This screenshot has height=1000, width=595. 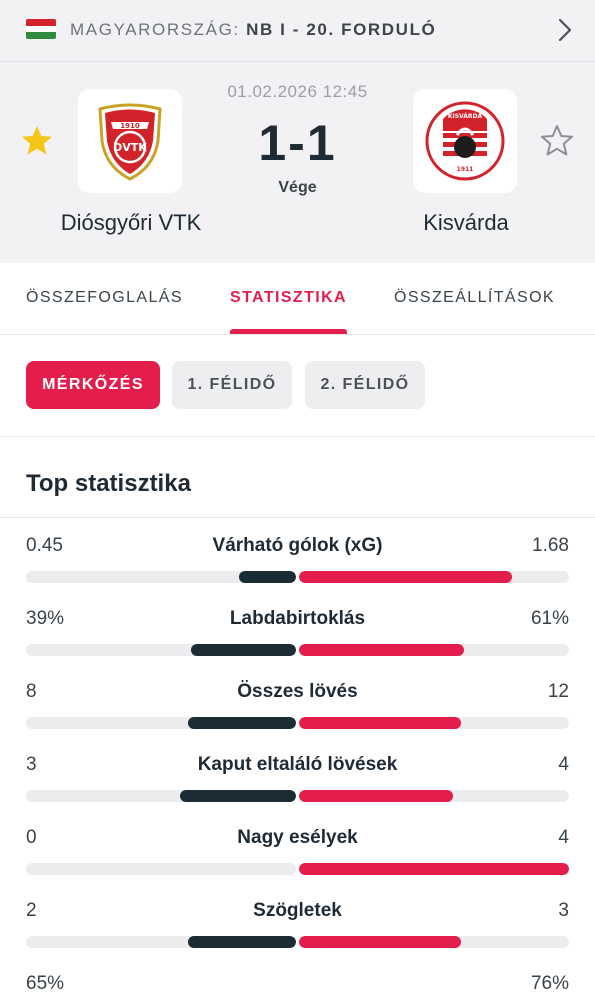 I want to click on stat-home-value: 2, so click(x=31, y=910).